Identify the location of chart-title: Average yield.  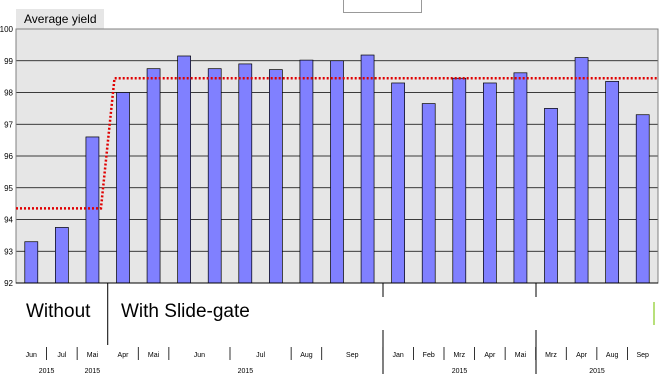
(60, 19).